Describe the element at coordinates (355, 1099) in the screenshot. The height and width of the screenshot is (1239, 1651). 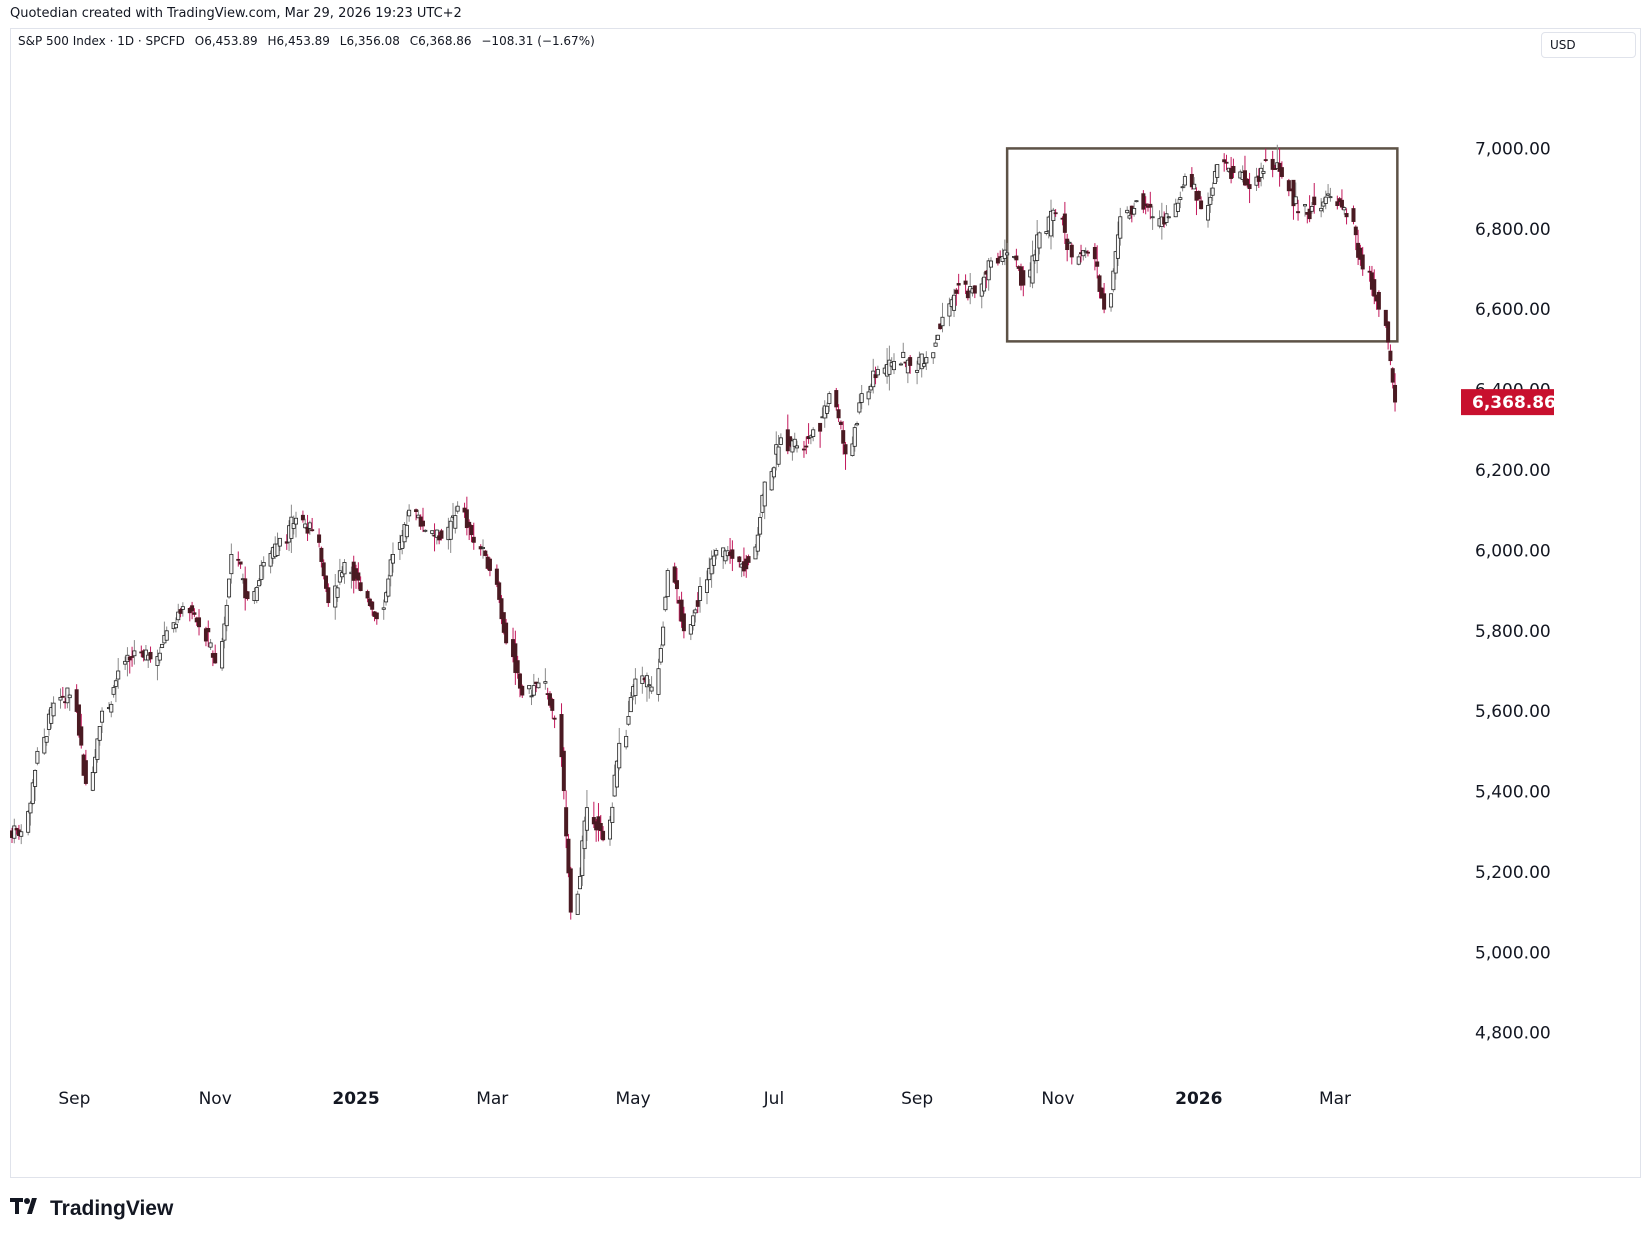
I see `x-tick-label: 2025` at that location.